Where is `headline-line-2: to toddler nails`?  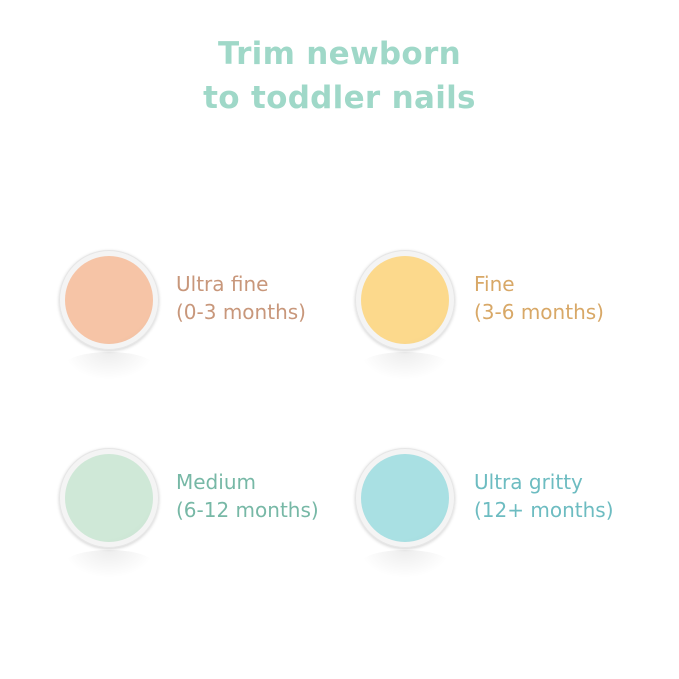 headline-line-2: to toddler nails is located at coordinates (339, 98).